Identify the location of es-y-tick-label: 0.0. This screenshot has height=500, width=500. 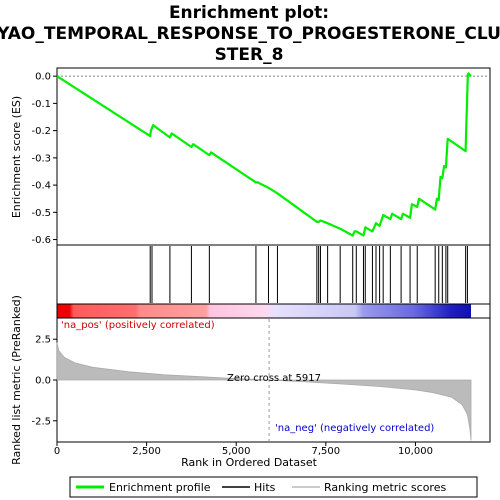
(43, 77).